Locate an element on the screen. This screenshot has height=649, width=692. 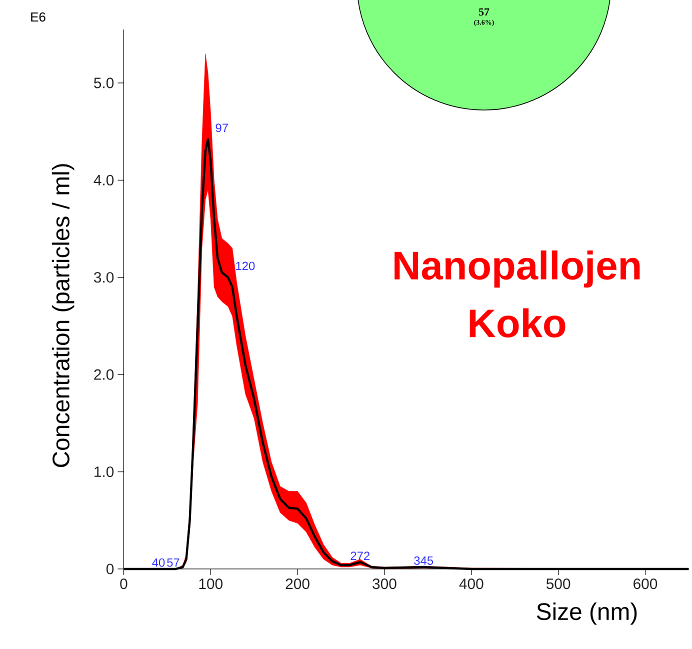
y-tick-label: 1.0 is located at coordinates (104, 472).